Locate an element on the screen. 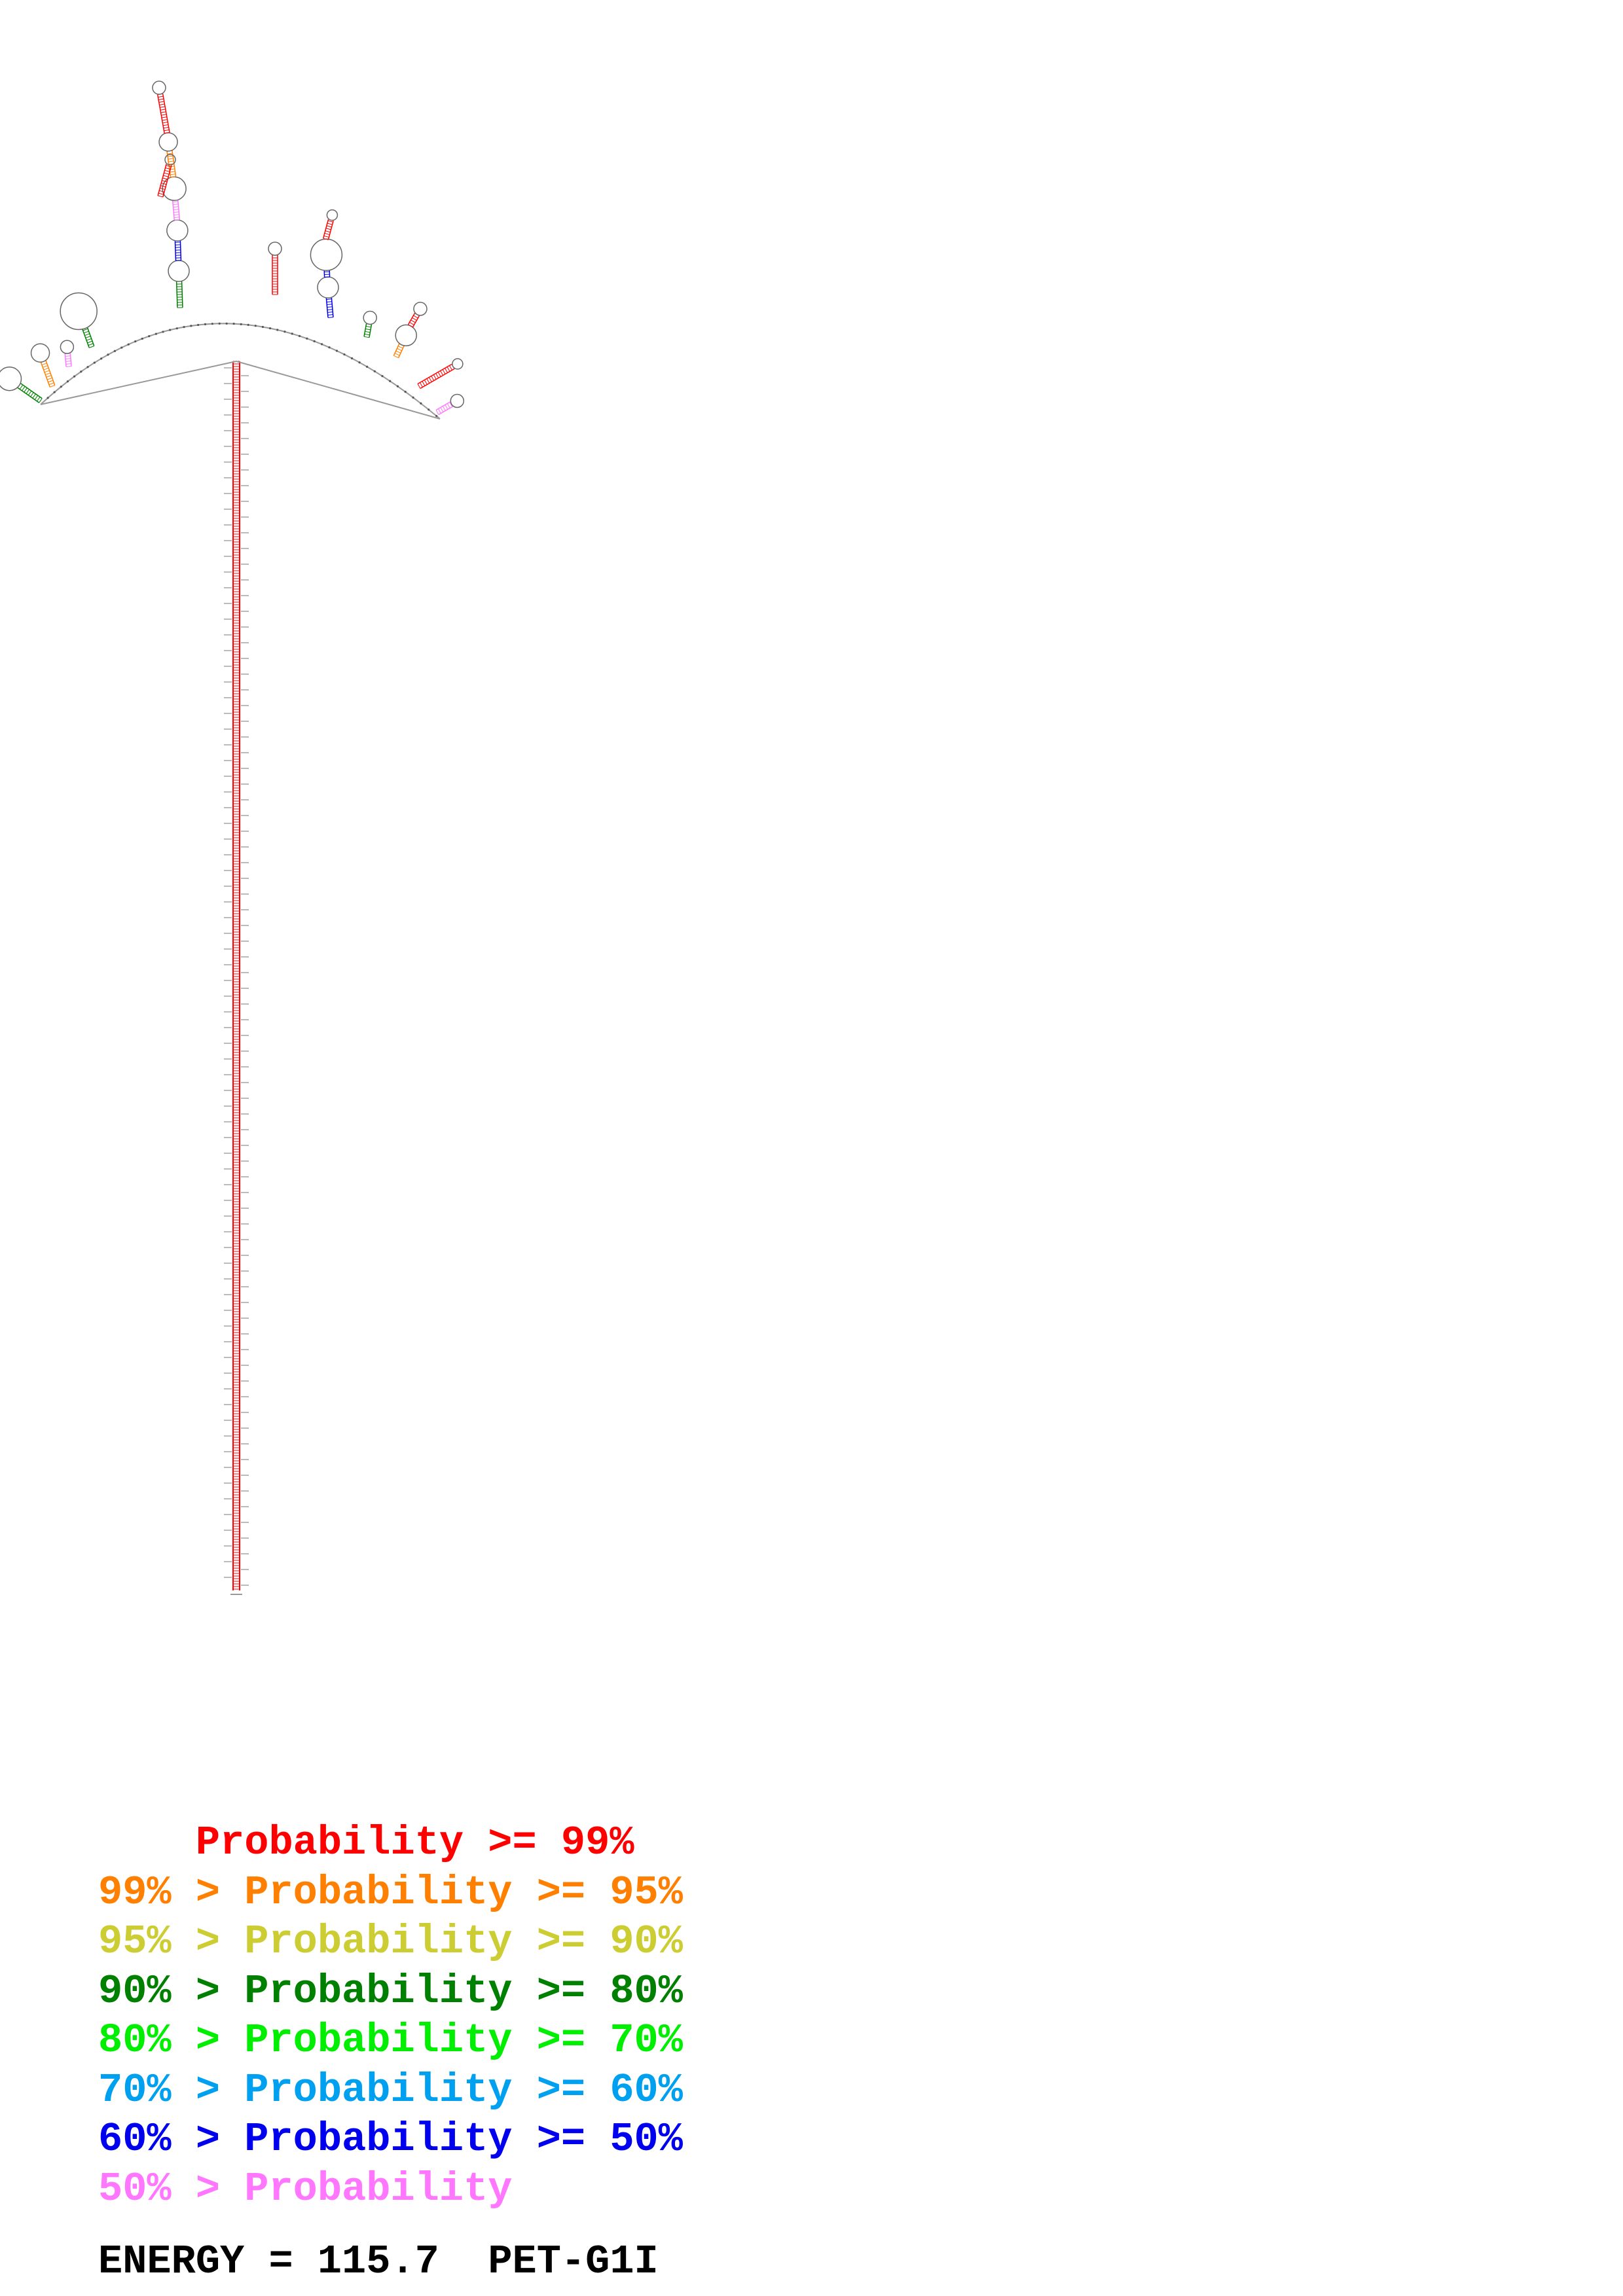 The image size is (1623, 2296). main-helix-stem is located at coordinates (236, 978).